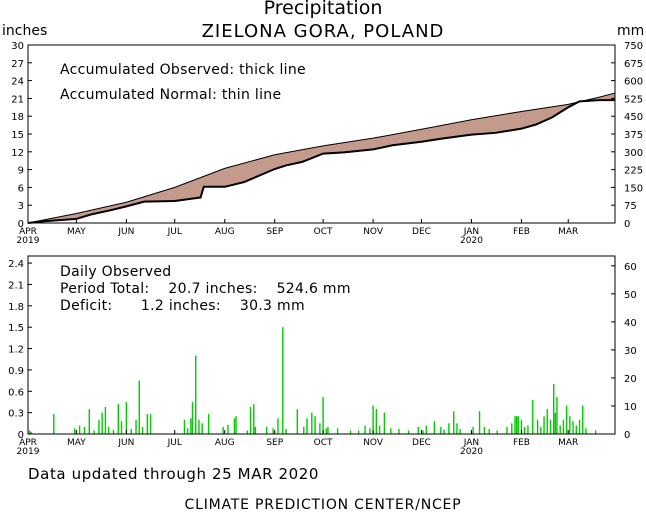  Describe the element at coordinates (373, 443) in the screenshot. I see `bottom-month-label: NOV` at that location.